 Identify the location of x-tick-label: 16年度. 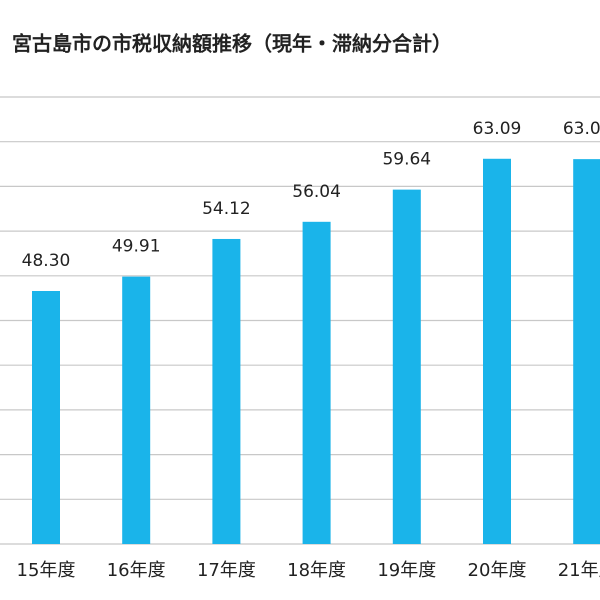
(136, 570).